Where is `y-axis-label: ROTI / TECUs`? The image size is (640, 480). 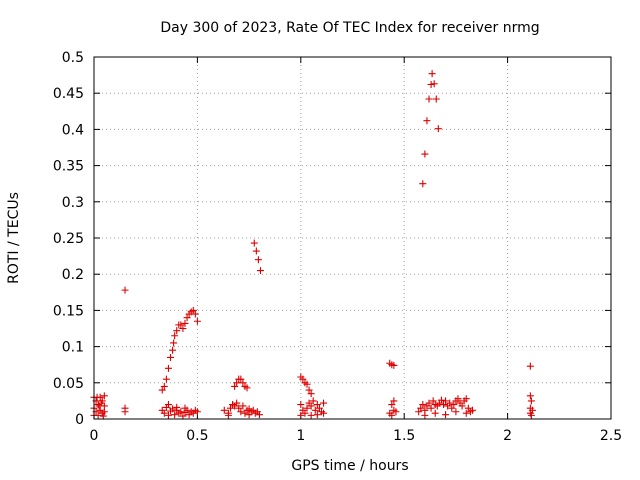 y-axis-label: ROTI / TECUs is located at coordinates (14, 238).